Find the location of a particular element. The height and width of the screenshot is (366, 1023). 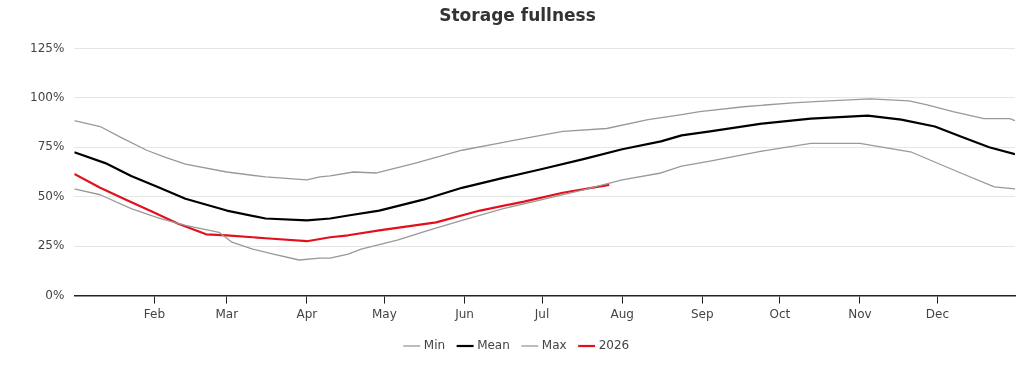

x-tick-label: Oct is located at coordinates (780, 313).